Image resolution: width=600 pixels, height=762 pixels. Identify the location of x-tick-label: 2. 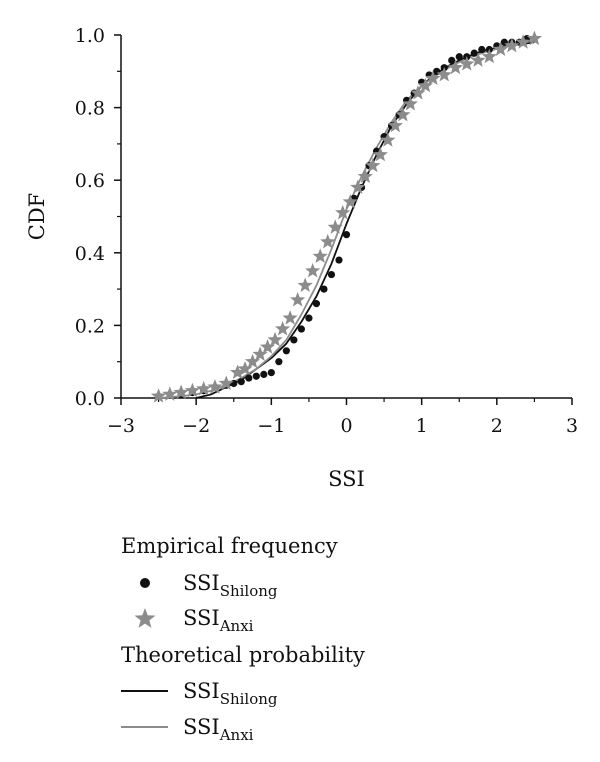
(497, 426).